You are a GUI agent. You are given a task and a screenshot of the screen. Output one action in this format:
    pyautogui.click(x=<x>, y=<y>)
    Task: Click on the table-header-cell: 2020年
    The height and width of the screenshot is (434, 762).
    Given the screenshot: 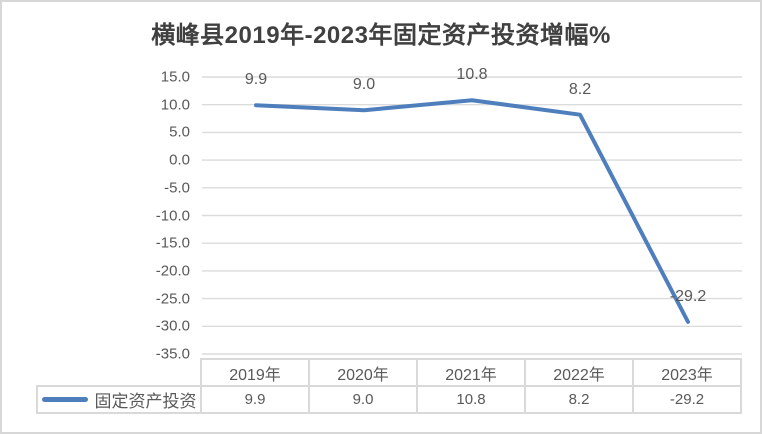 What is the action you would take?
    pyautogui.click(x=363, y=372)
    